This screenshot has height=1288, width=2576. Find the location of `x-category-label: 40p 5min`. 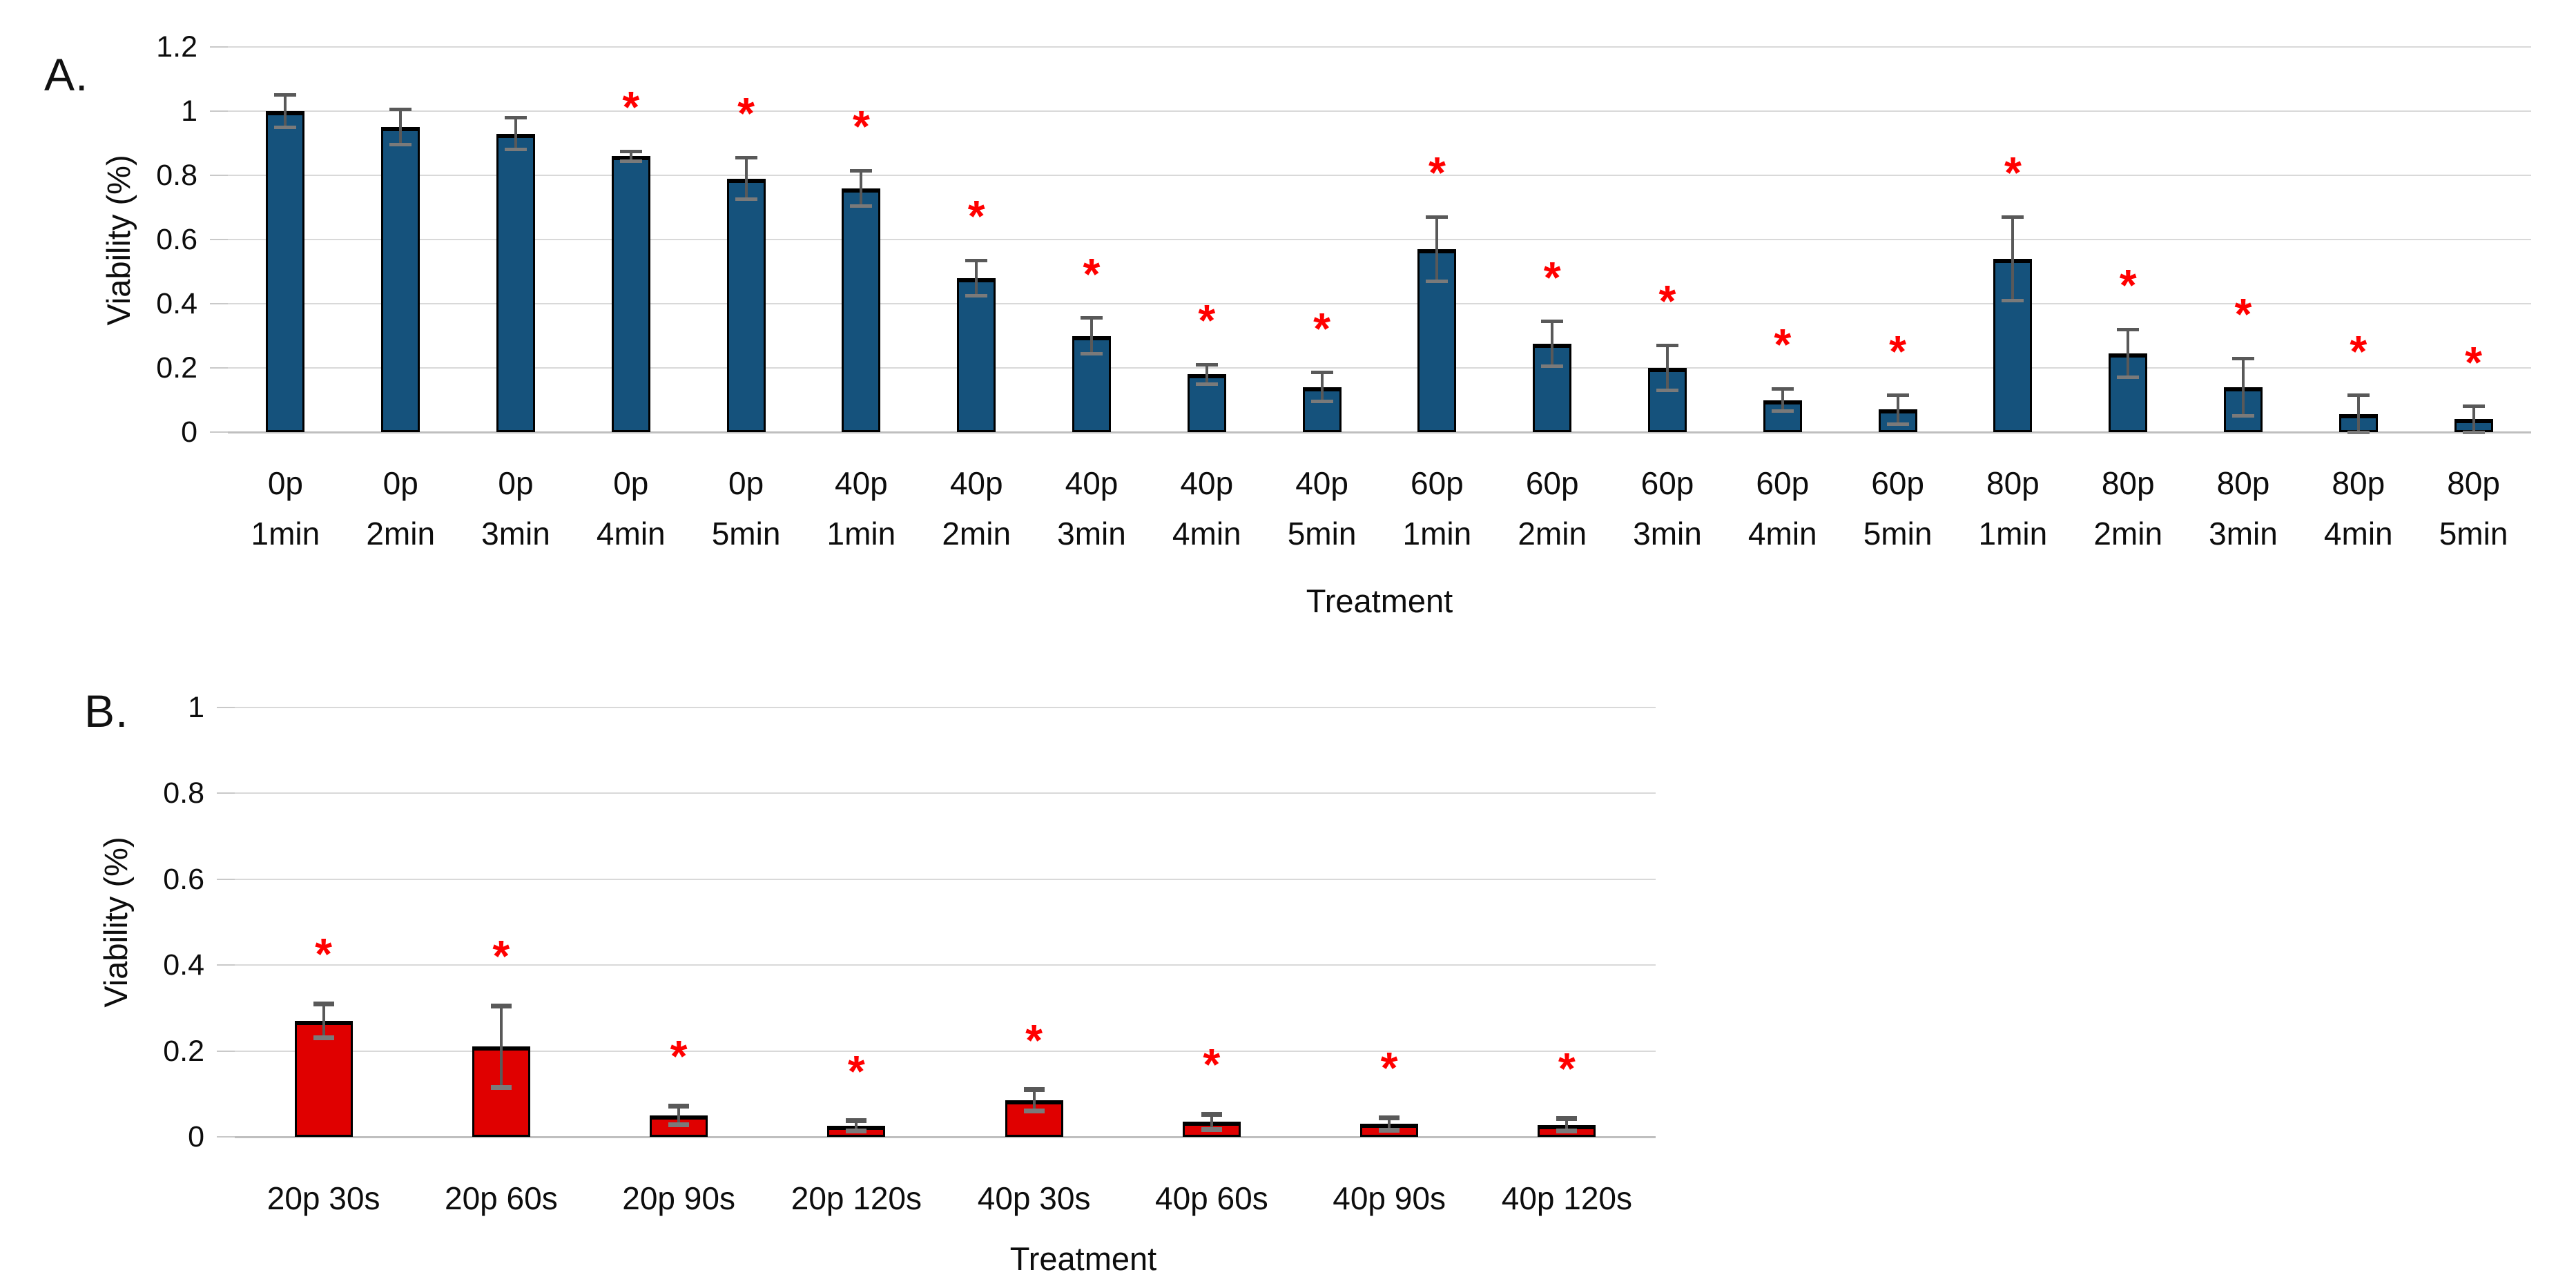

x-category-label: 40p 5min is located at coordinates (1322, 508).